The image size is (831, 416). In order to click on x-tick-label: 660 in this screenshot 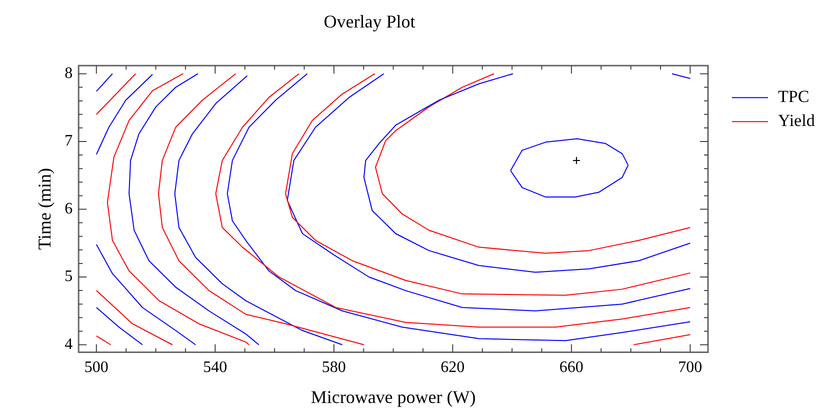, I will do `click(571, 367)`.